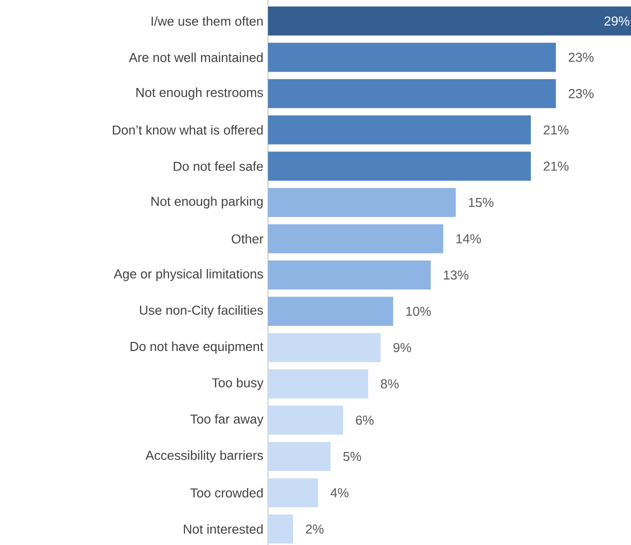 This screenshot has width=631, height=545. I want to click on y-tick-label: Use non-City facilities, so click(201, 311).